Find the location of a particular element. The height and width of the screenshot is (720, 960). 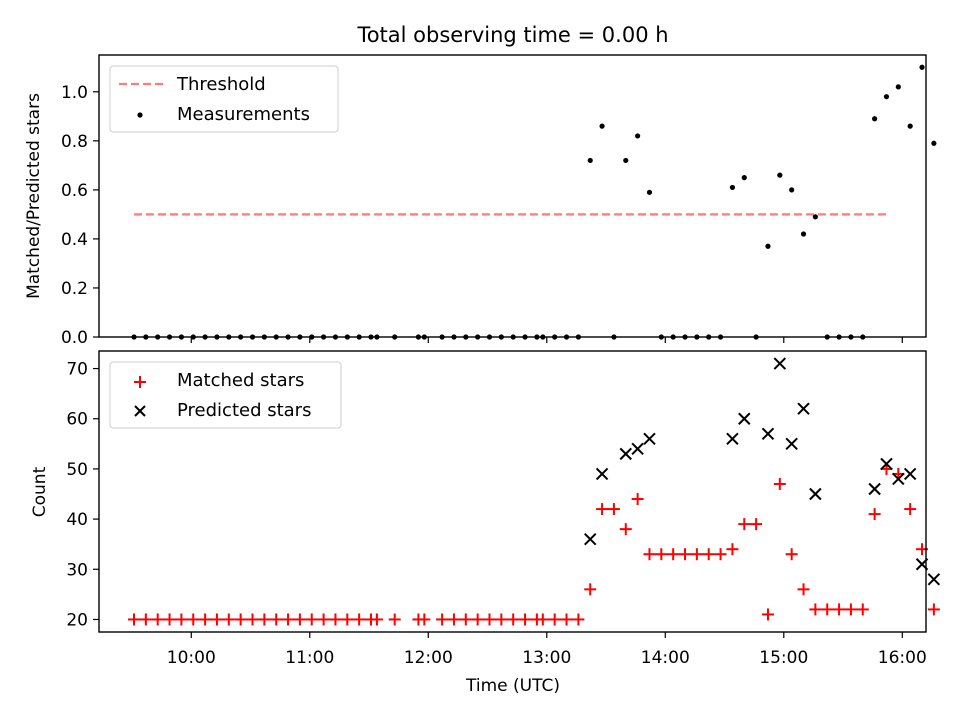

bottom-x-tick-label: 14:00 is located at coordinates (665, 658).